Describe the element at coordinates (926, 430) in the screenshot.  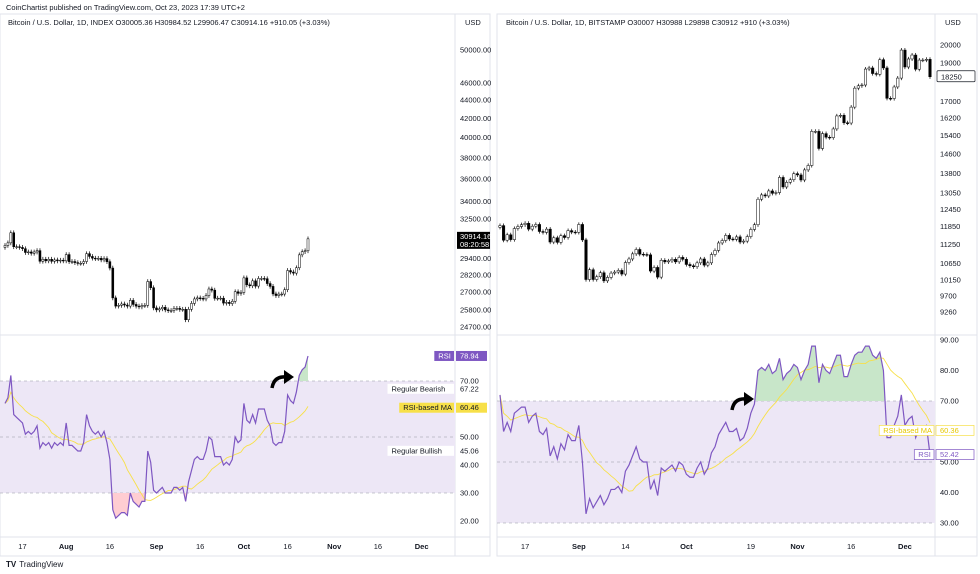
I see `rsi-label-rsi-based-ma: RSI-based MA 60.36` at that location.